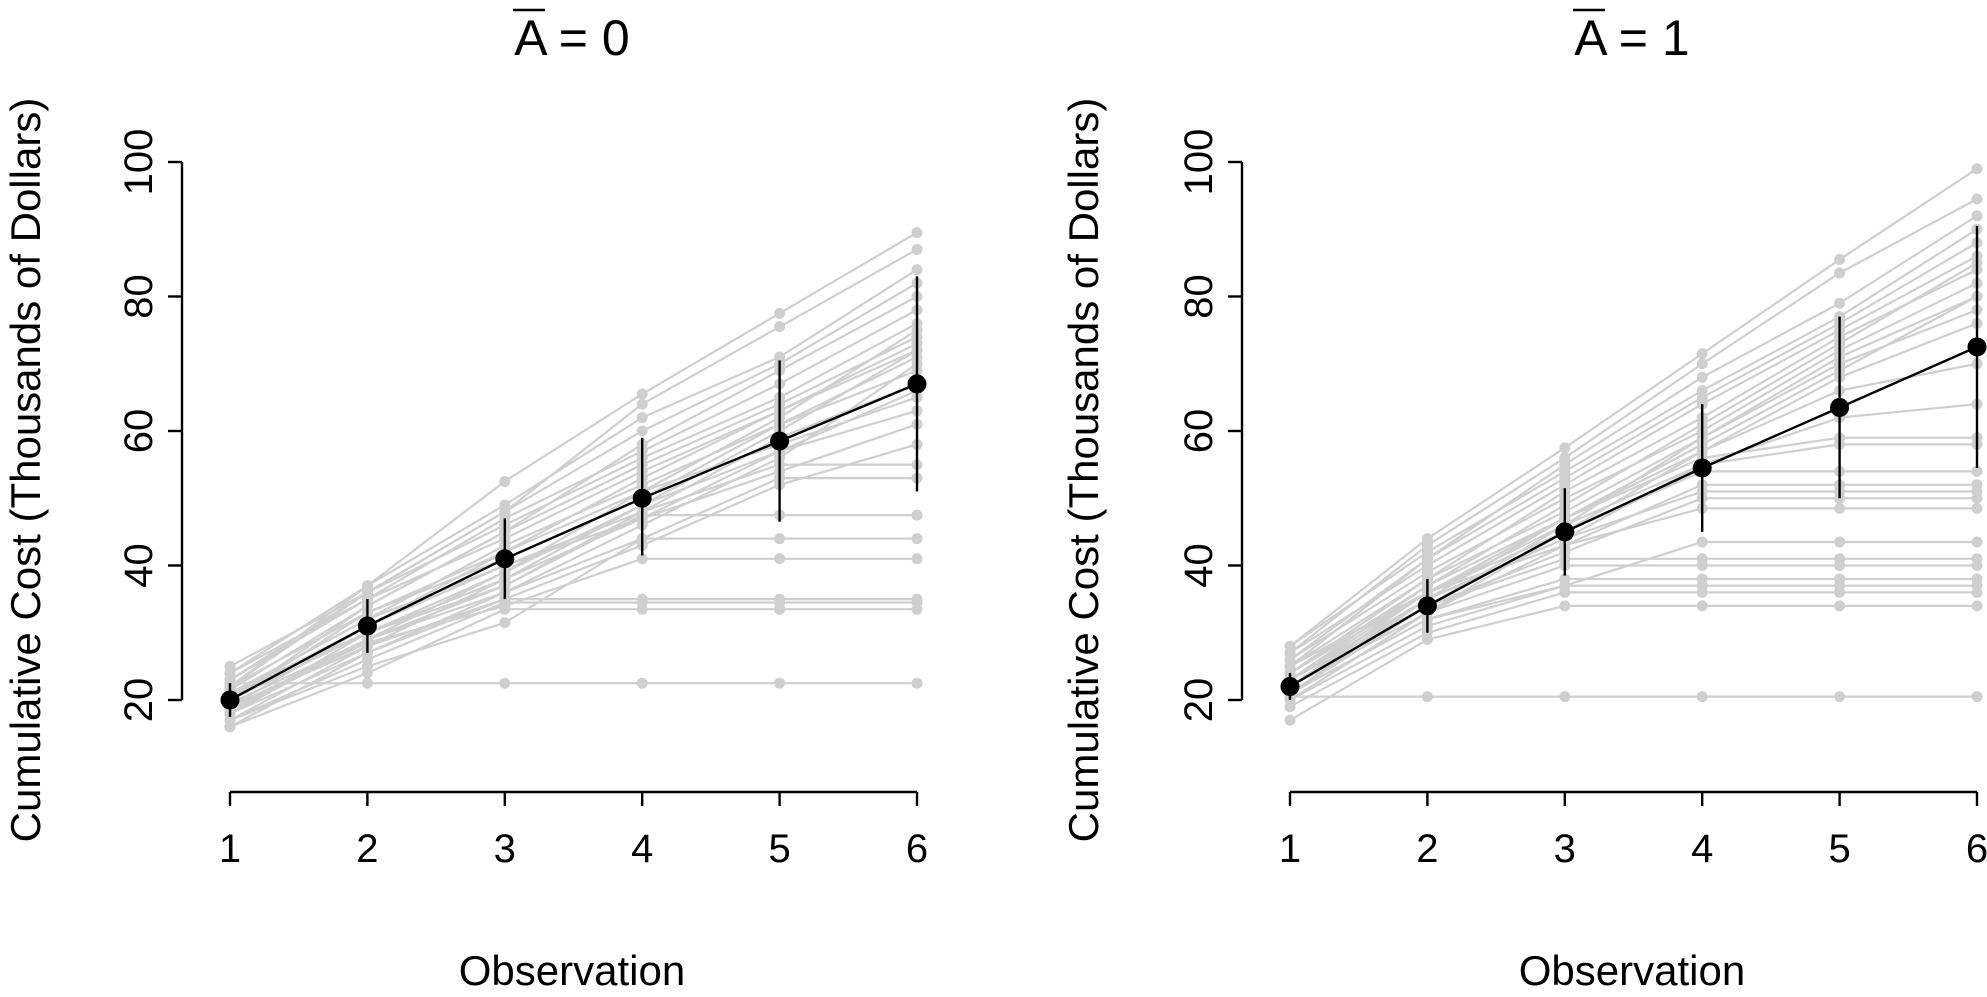 This screenshot has width=1987, height=997. I want to click on panel-title-value: = 0, so click(587, 38).